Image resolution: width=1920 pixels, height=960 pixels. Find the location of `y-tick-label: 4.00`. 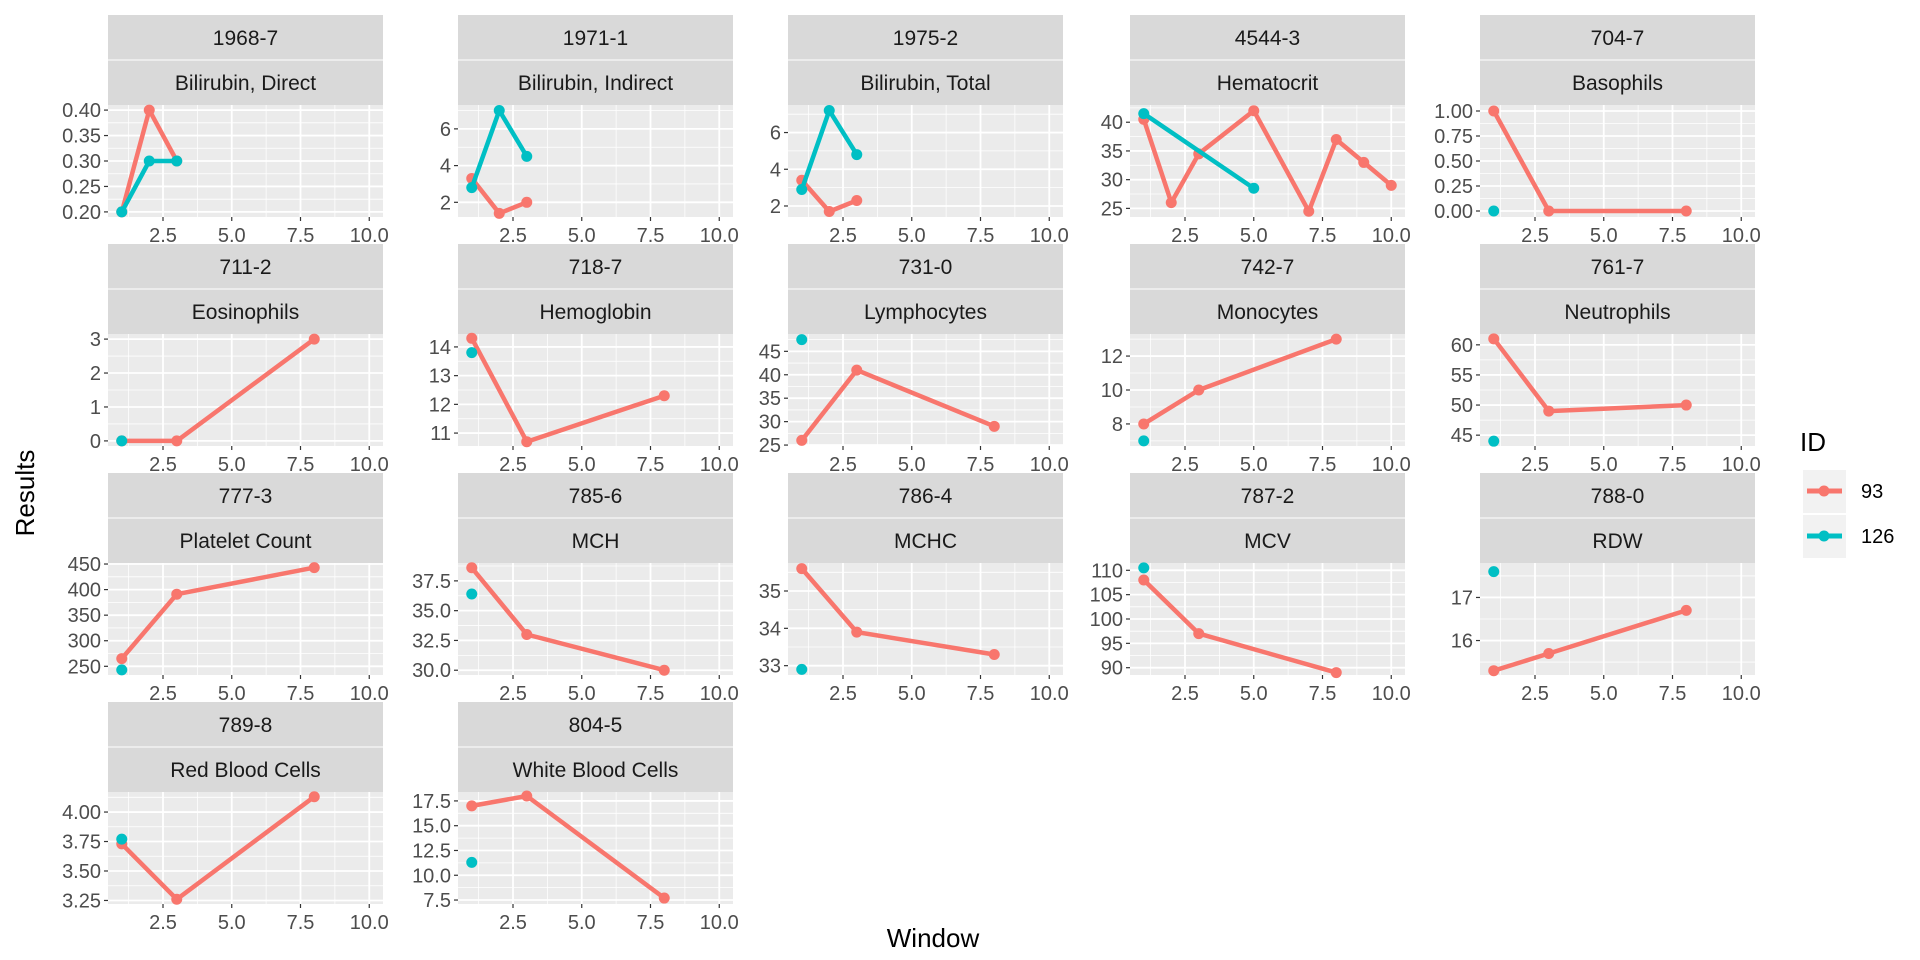

y-tick-label: 4.00 is located at coordinates (81, 813).